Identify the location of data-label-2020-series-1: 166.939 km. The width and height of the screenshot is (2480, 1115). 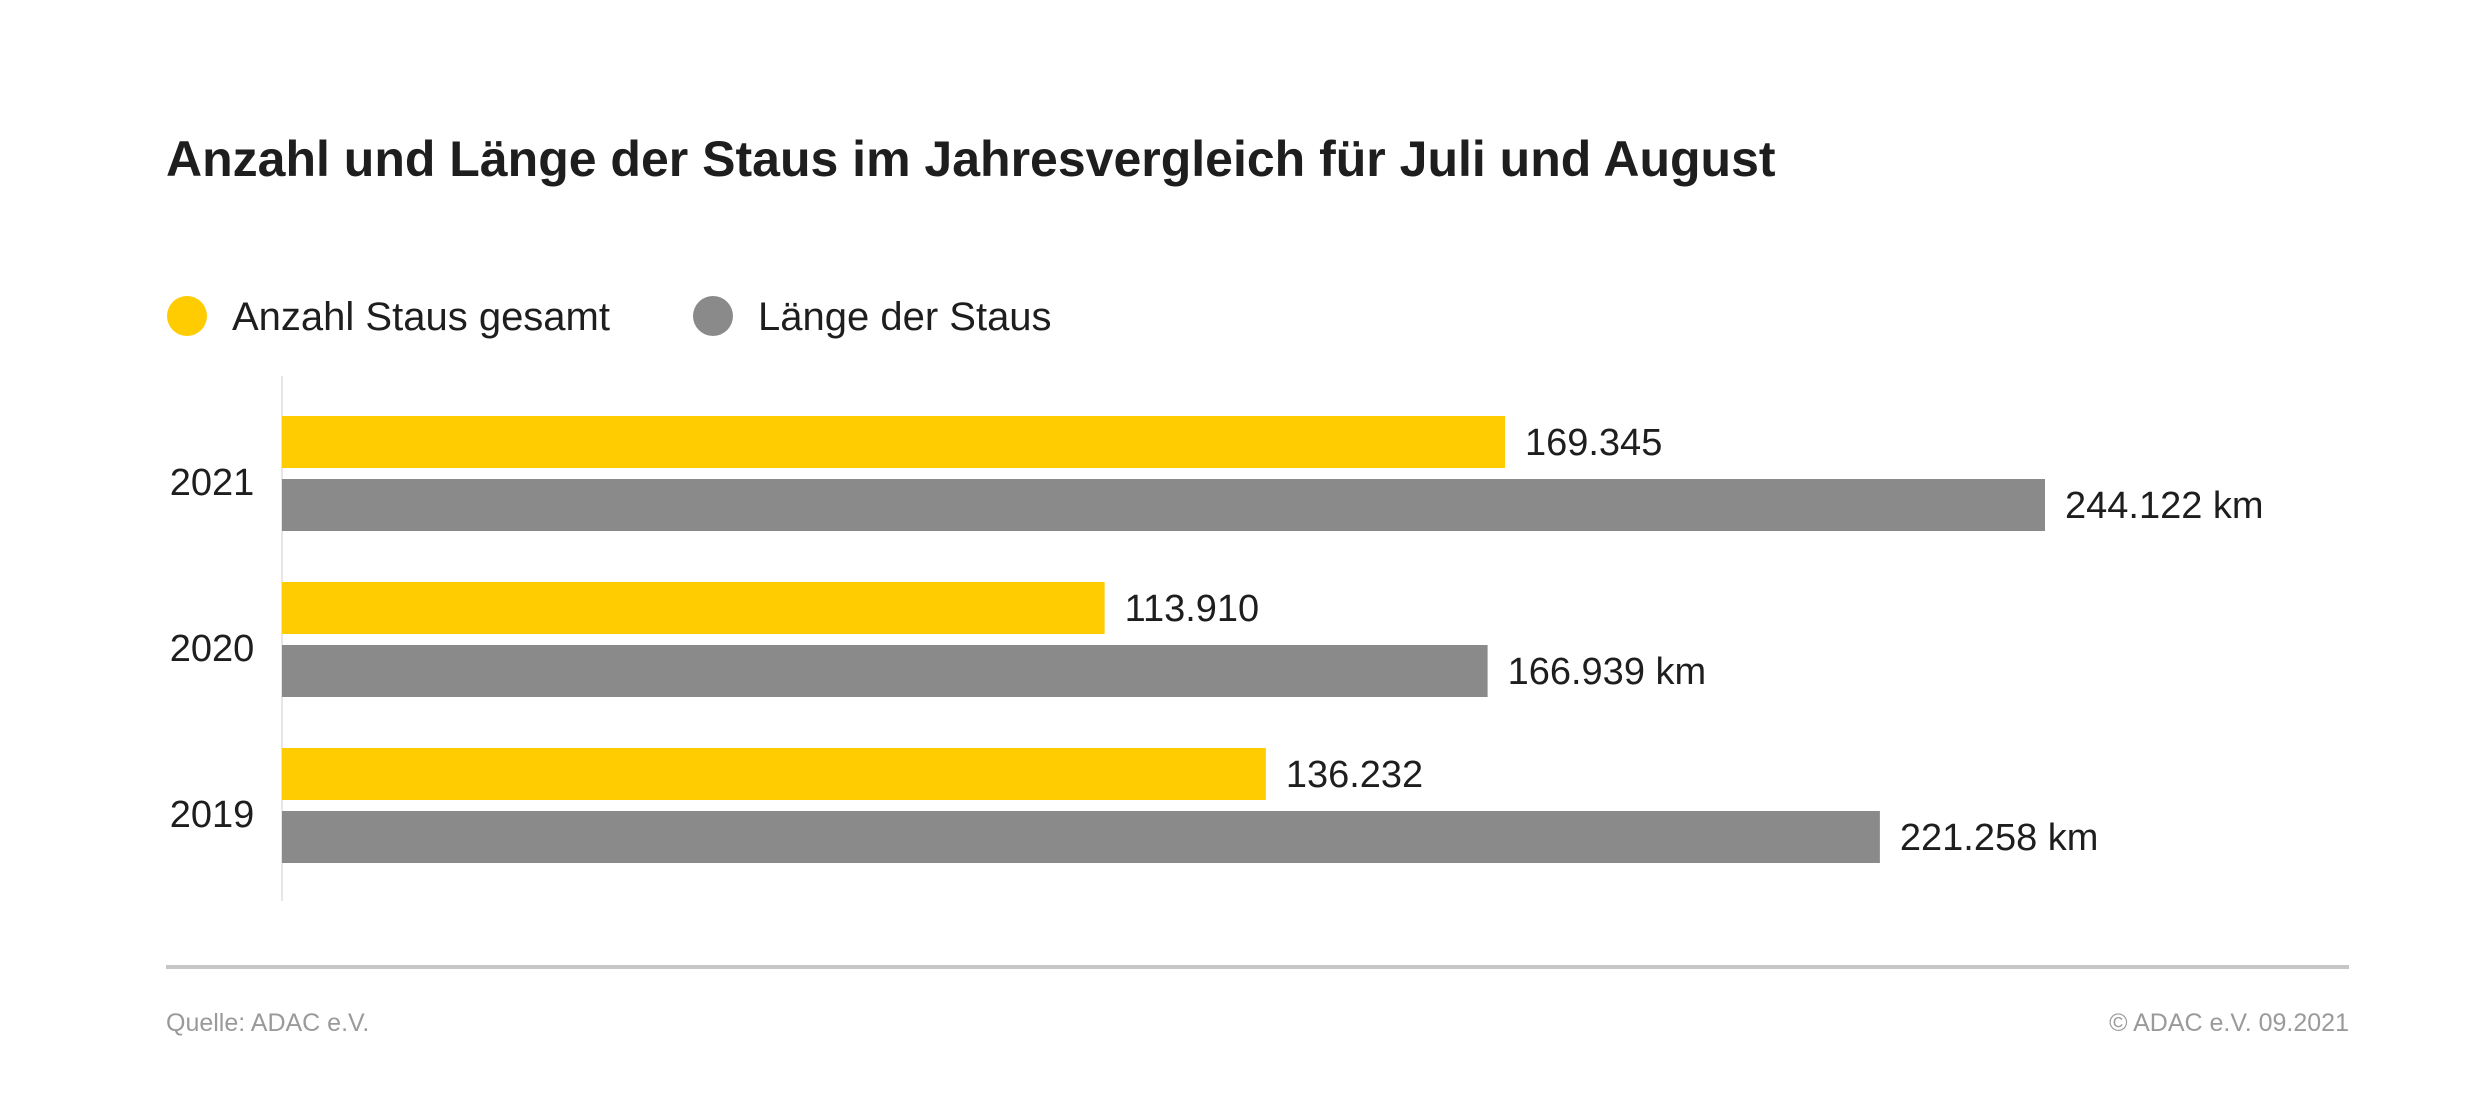
(1607, 672).